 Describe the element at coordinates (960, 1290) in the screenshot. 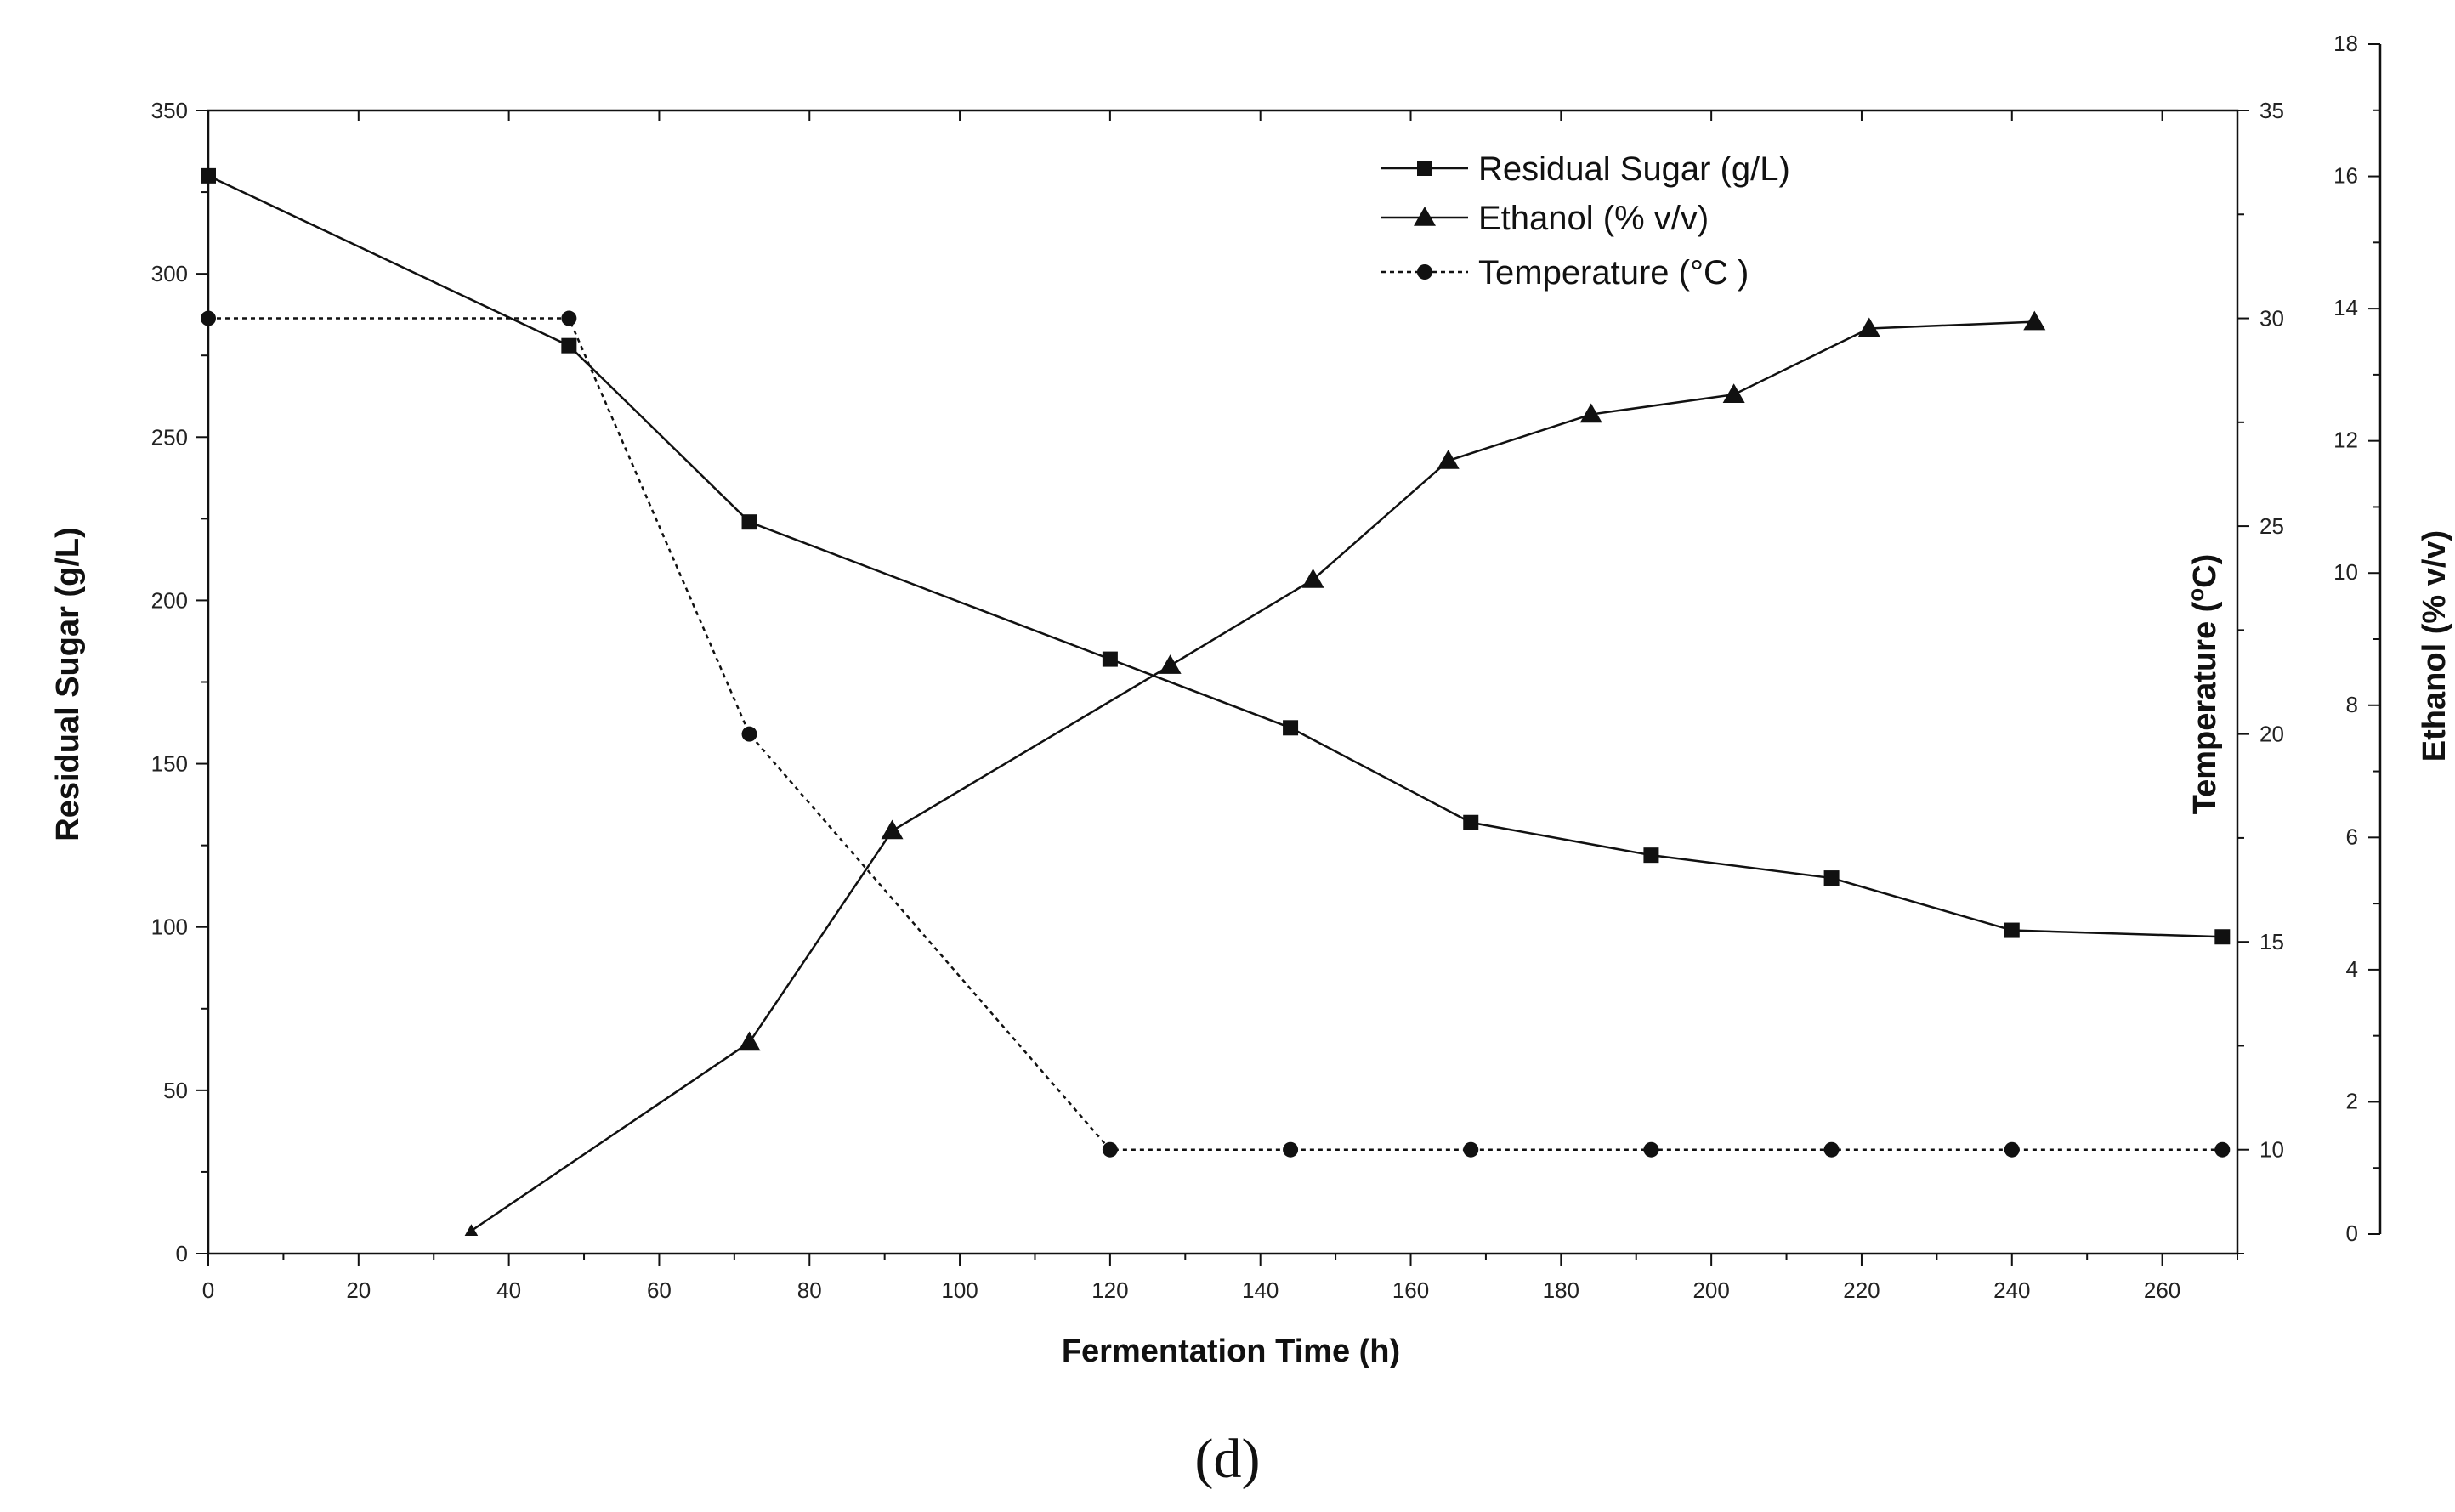

I see `x-tick-label: 100` at that location.